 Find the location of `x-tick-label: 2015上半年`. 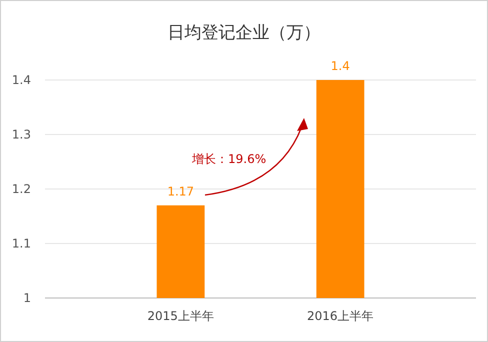

x-tick-label: 2015上半年 is located at coordinates (180, 316).